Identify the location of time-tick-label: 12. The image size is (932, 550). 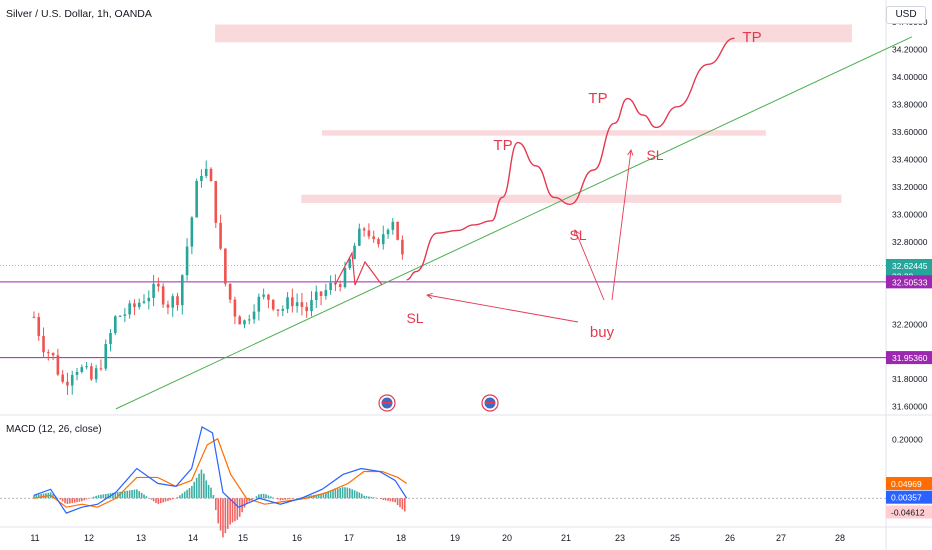
(89, 538).